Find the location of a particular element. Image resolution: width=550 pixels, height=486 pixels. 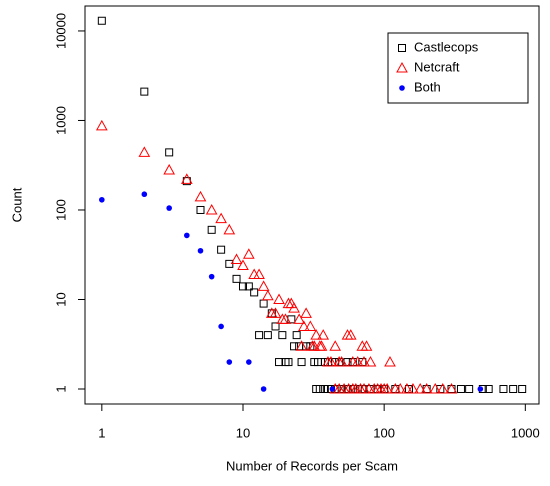

legend-box is located at coordinates (458, 68).